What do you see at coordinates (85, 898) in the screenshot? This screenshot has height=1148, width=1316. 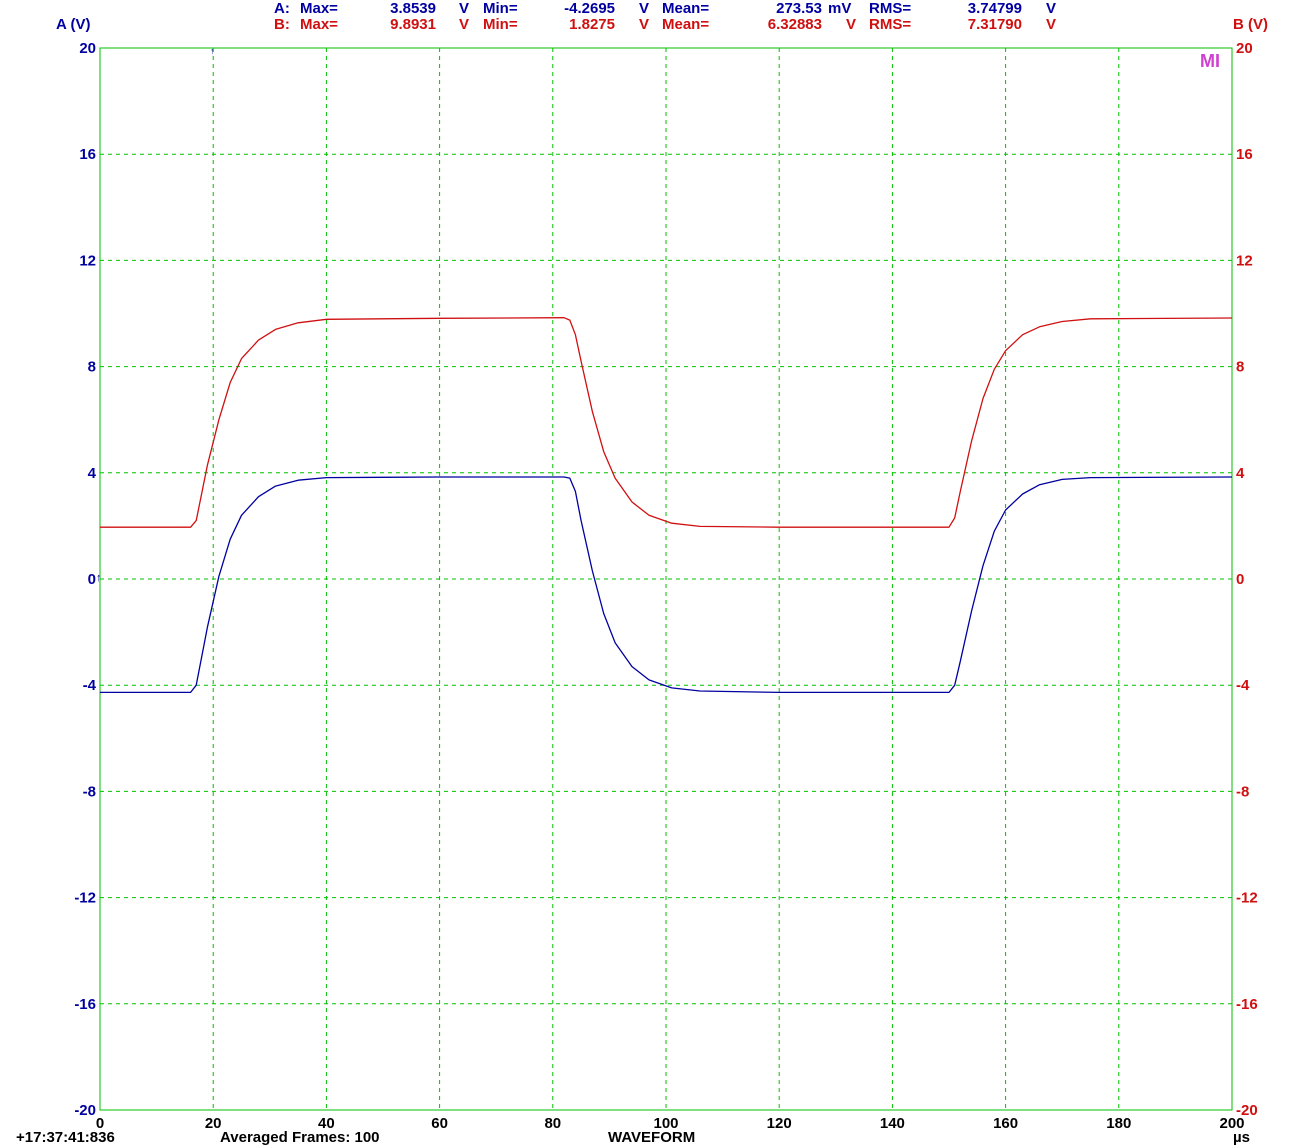 I see `left-y-tick-label: -12` at bounding box center [85, 898].